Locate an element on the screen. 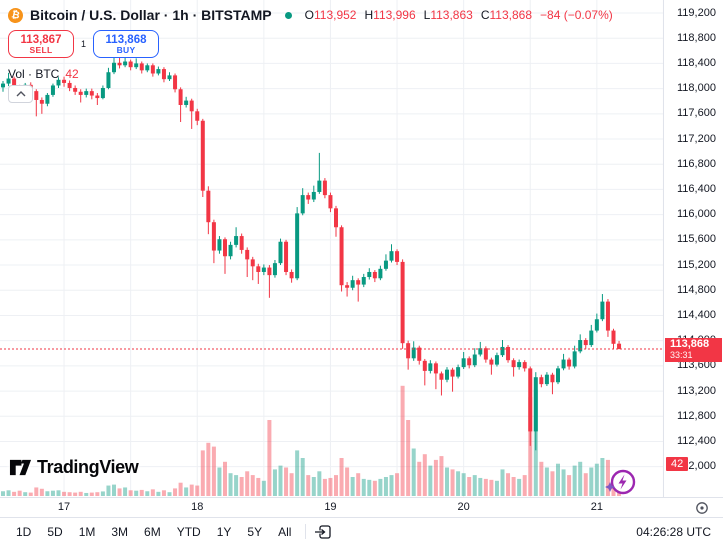 This screenshot has width=723, height=545. go-to-date-button is located at coordinates (323, 532).